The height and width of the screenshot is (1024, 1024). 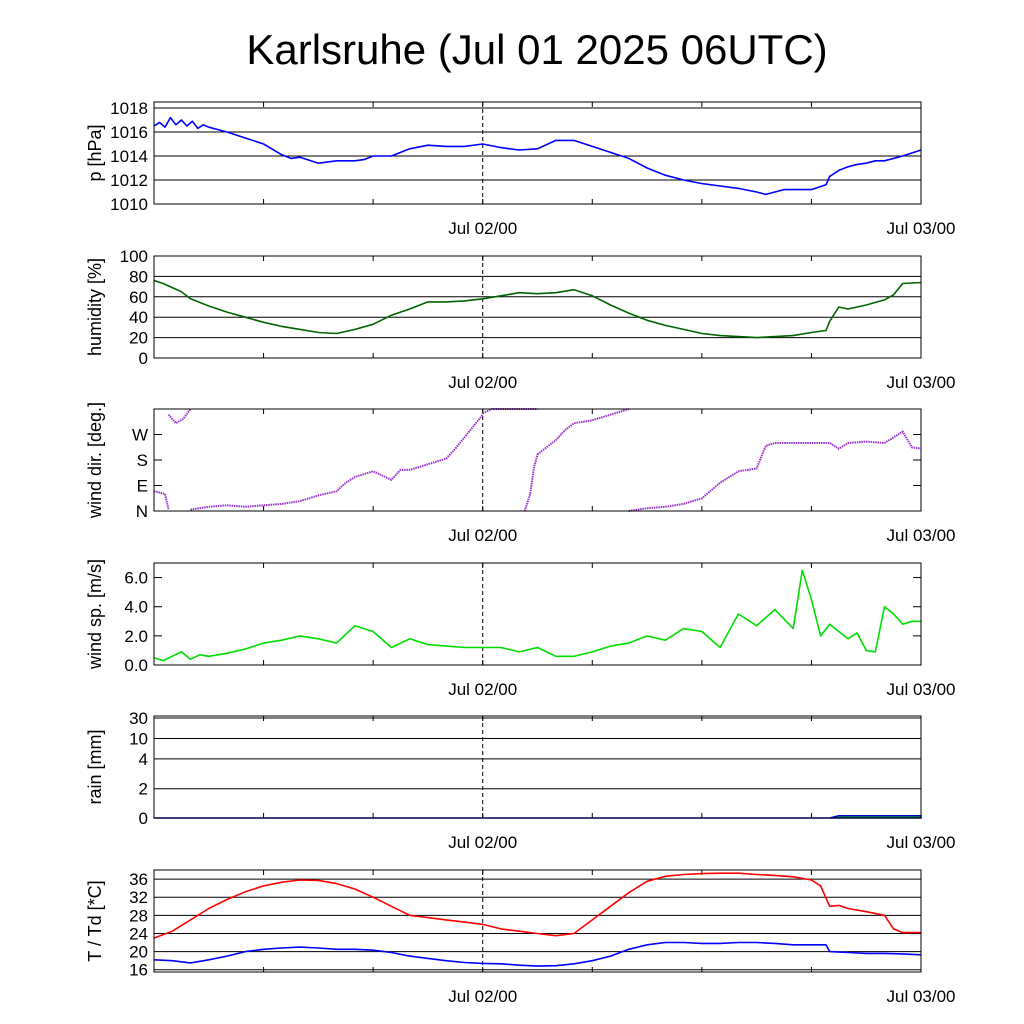 What do you see at coordinates (138, 738) in the screenshot?
I see `rain-ytick-label: 10` at bounding box center [138, 738].